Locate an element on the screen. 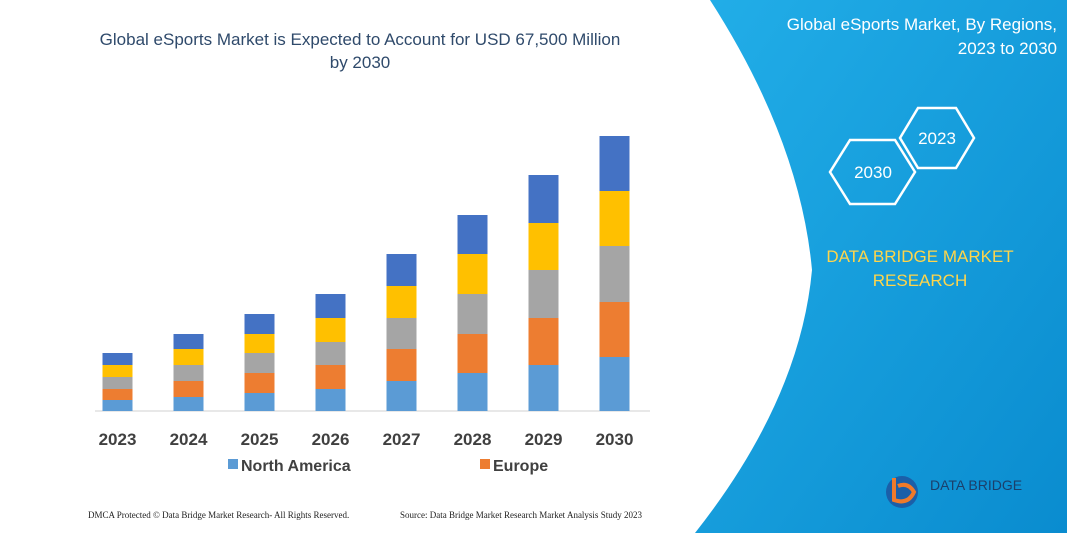 The image size is (1067, 533). x-tick-label: 2028 is located at coordinates (473, 439).